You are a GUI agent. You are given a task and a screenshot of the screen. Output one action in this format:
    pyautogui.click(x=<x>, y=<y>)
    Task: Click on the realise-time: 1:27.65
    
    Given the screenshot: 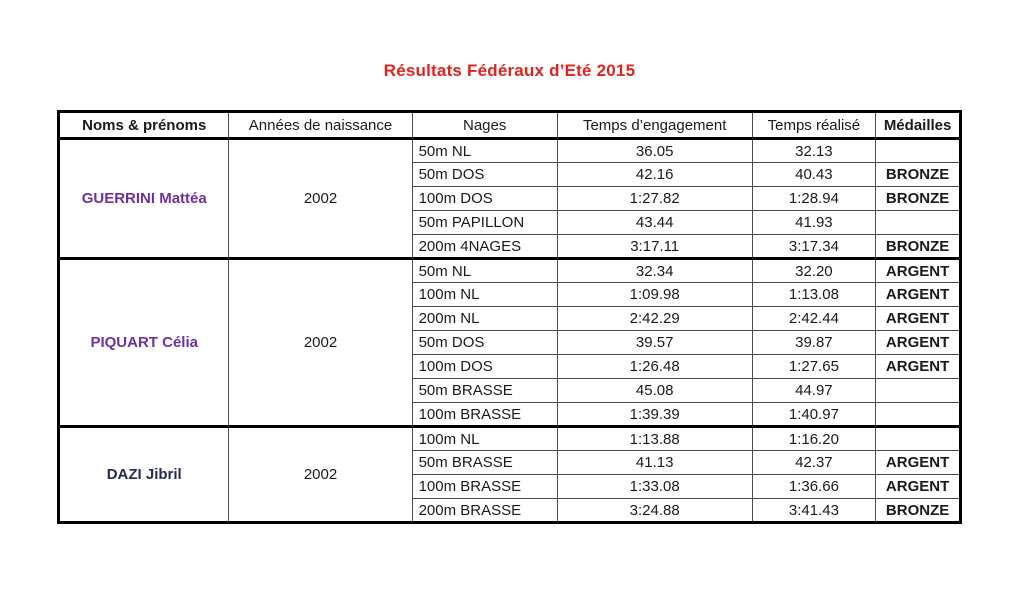 What is the action you would take?
    pyautogui.click(x=814, y=366)
    